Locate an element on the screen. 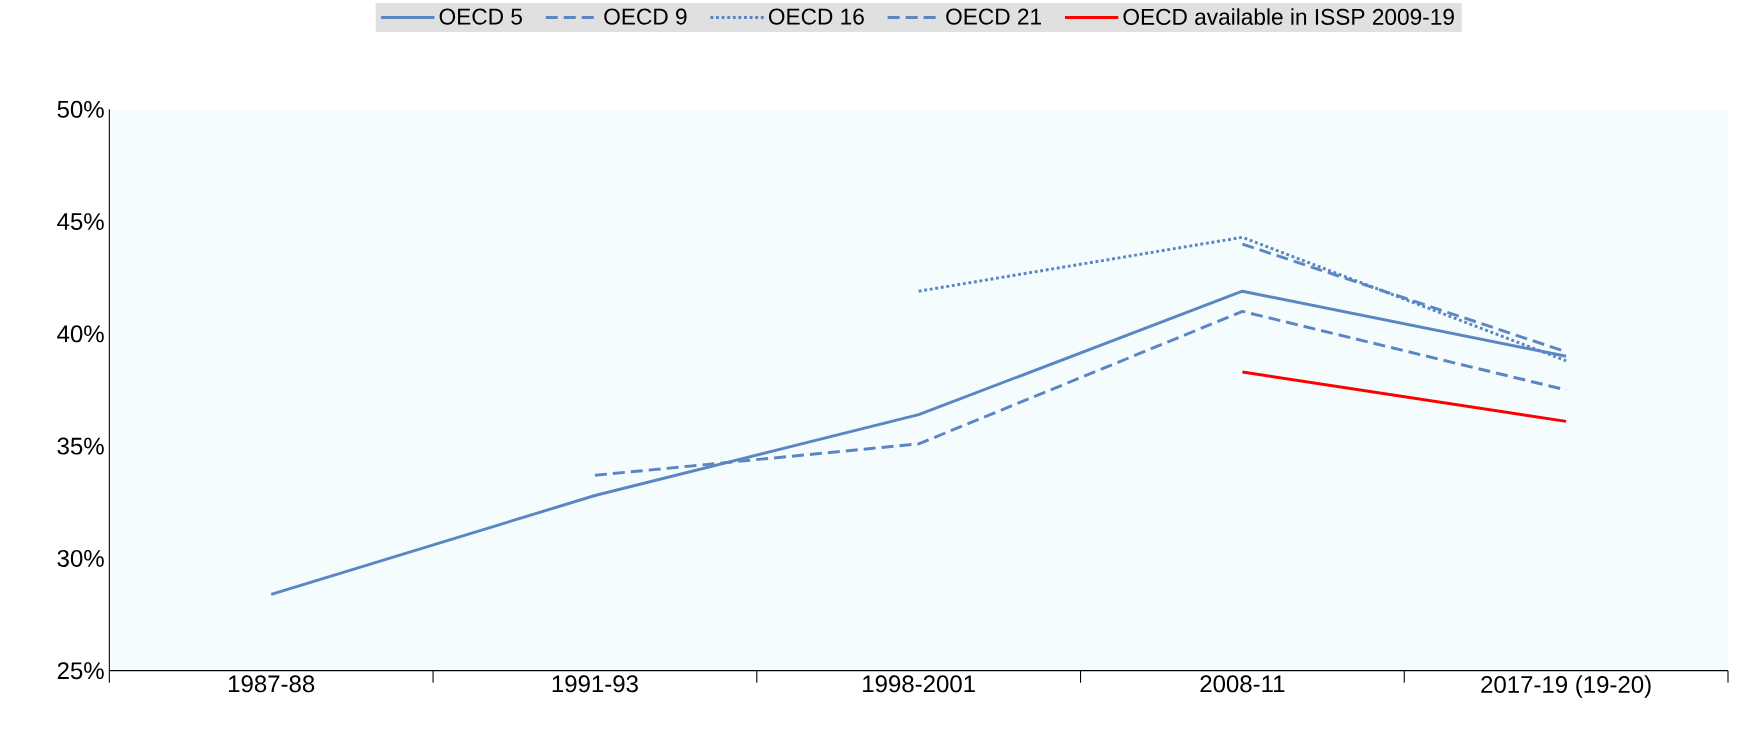 Image resolution: width=1760 pixels, height=731 pixels. y-tick-label: 25% is located at coordinates (80, 671).